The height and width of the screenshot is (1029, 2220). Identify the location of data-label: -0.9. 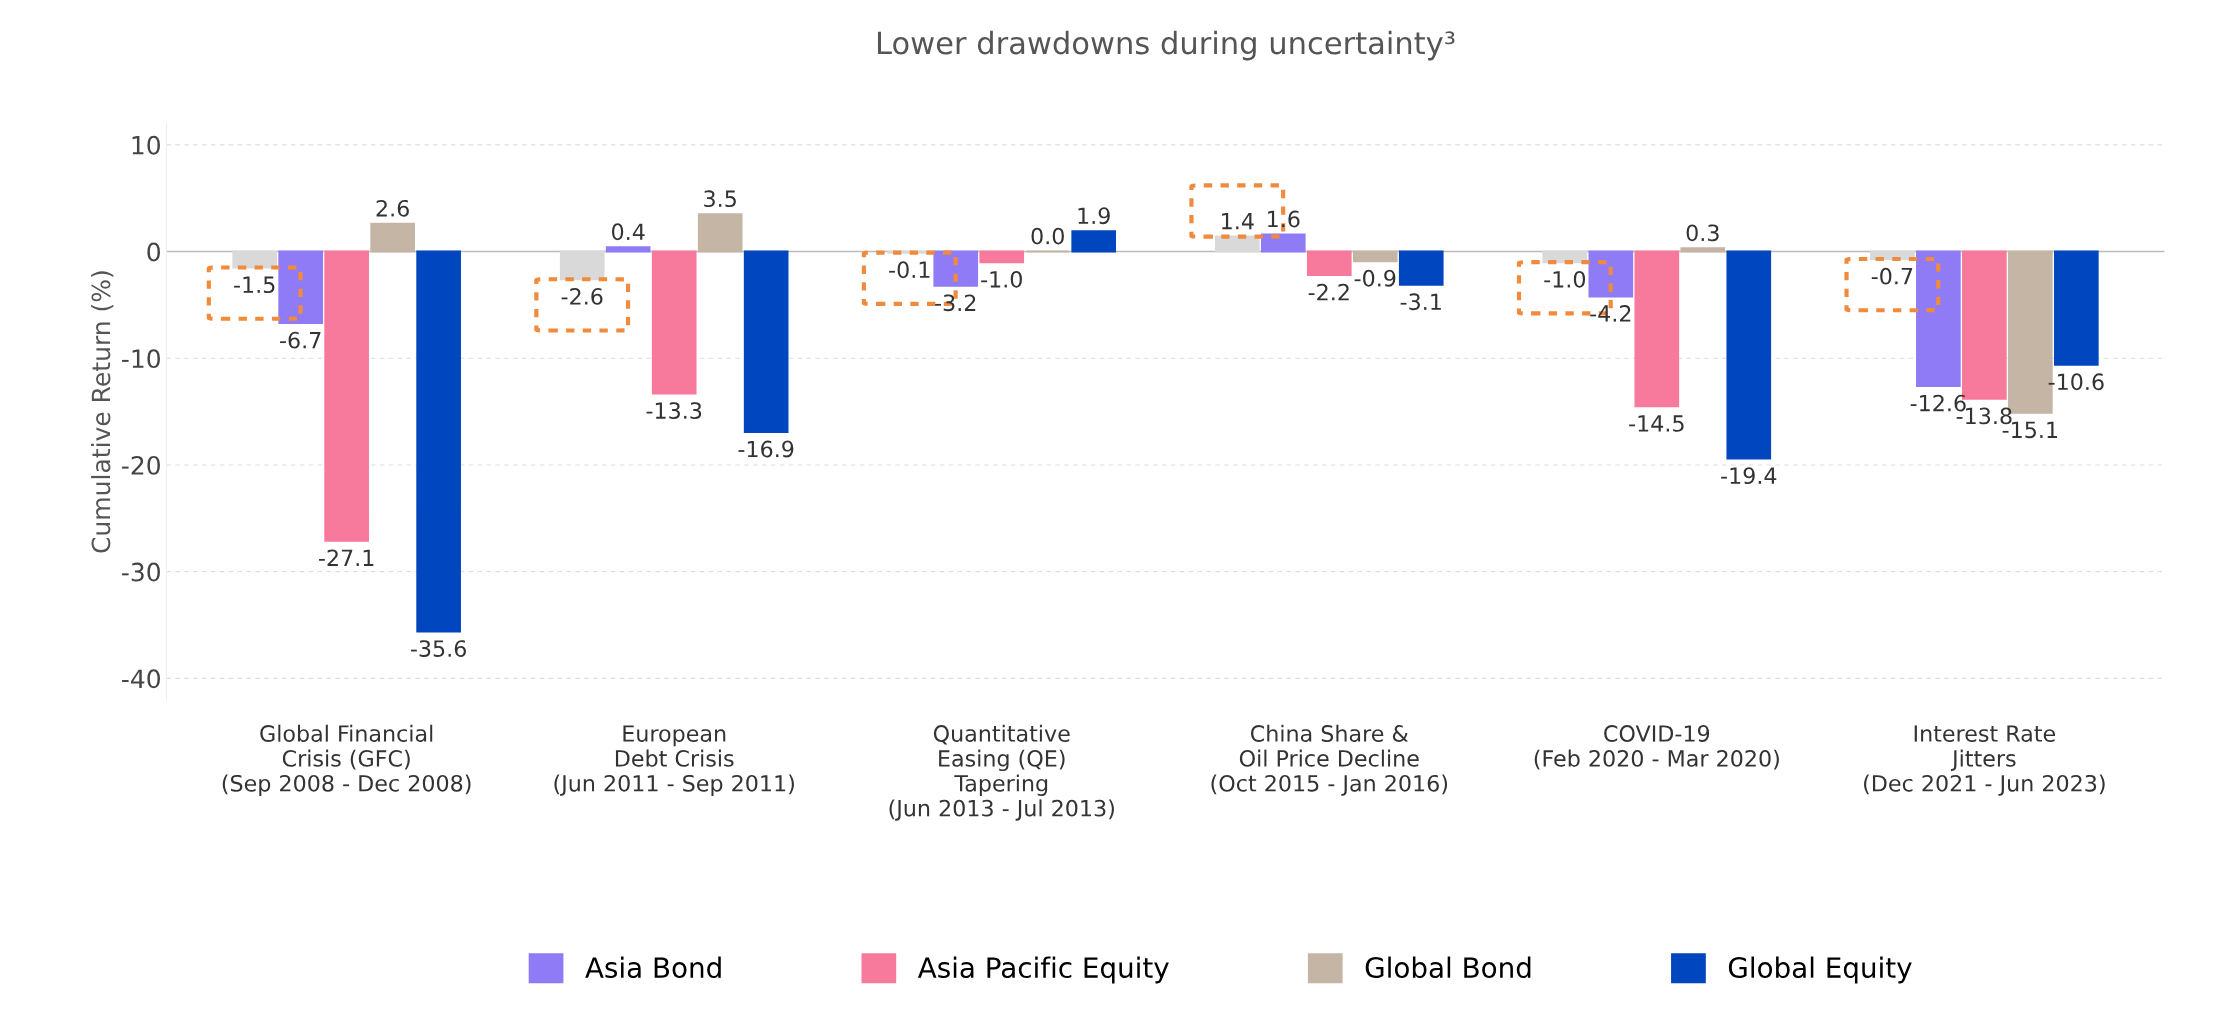
(1375, 278).